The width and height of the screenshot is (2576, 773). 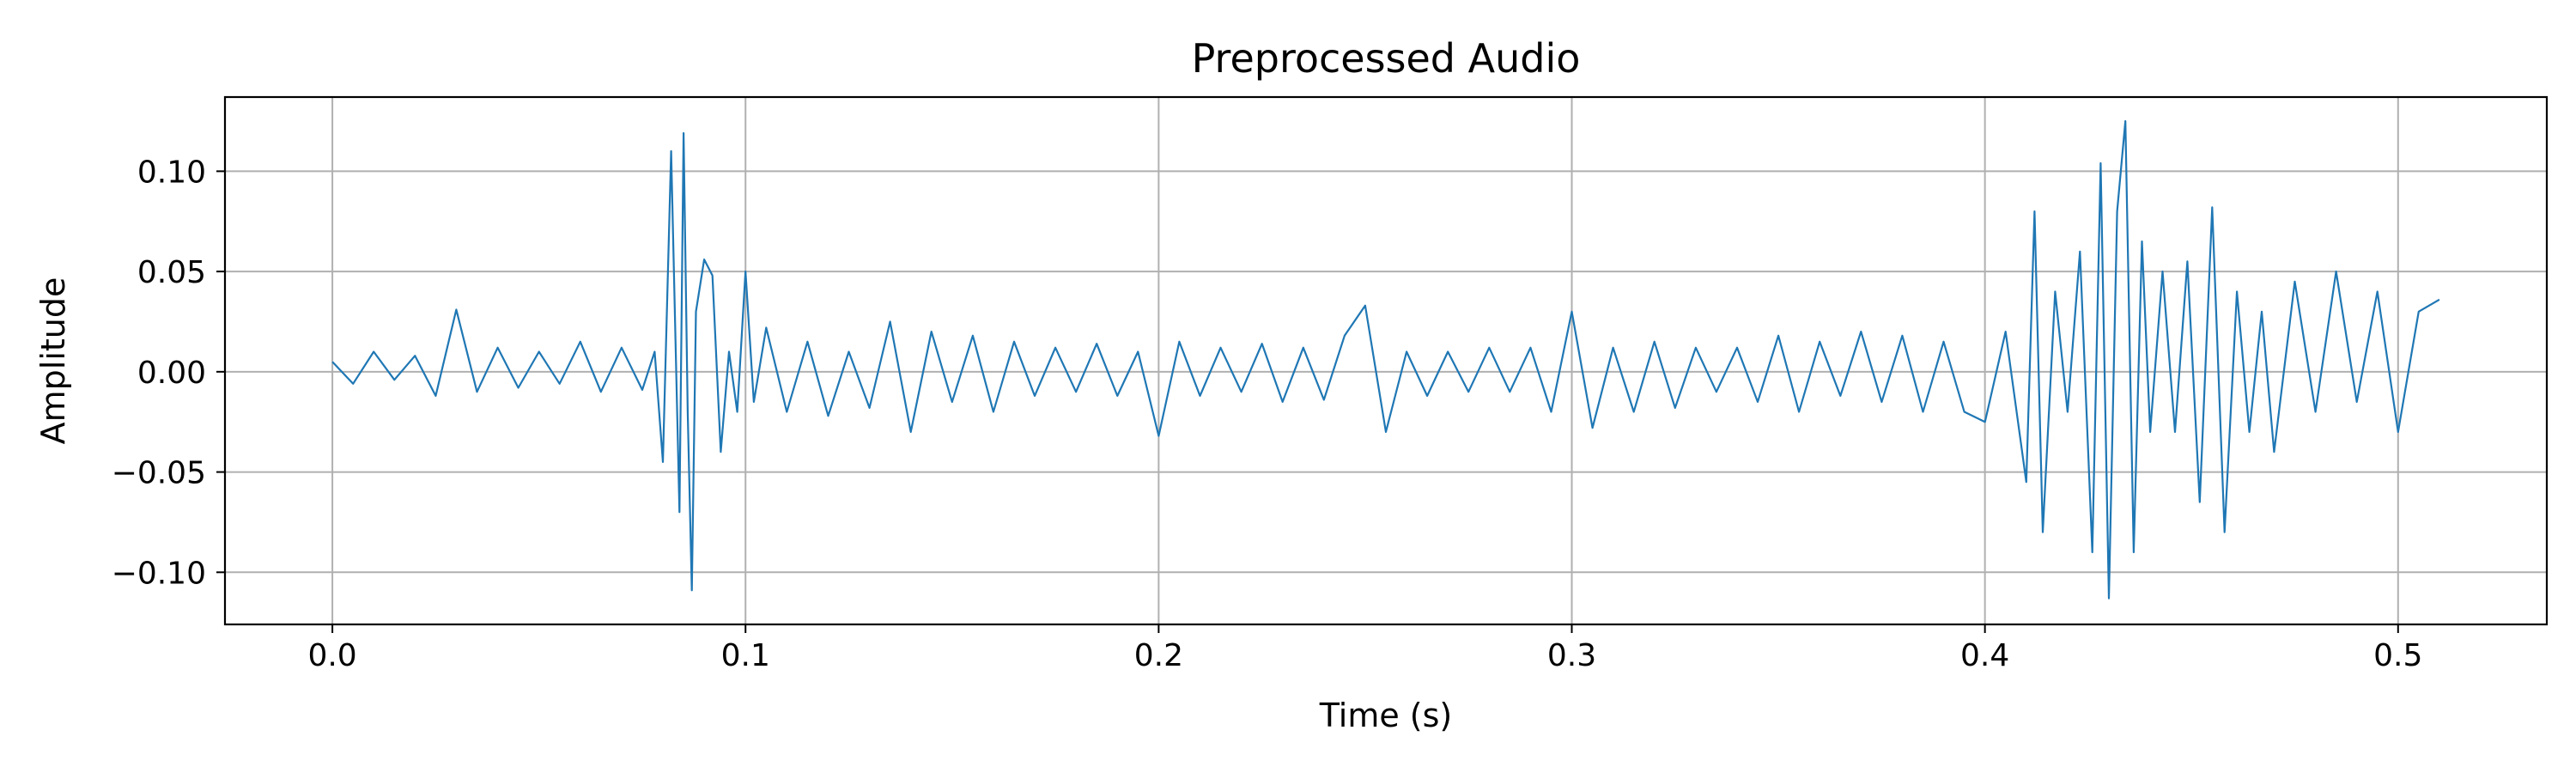 What do you see at coordinates (746, 655) in the screenshot?
I see `x-tick-label: 0.1` at bounding box center [746, 655].